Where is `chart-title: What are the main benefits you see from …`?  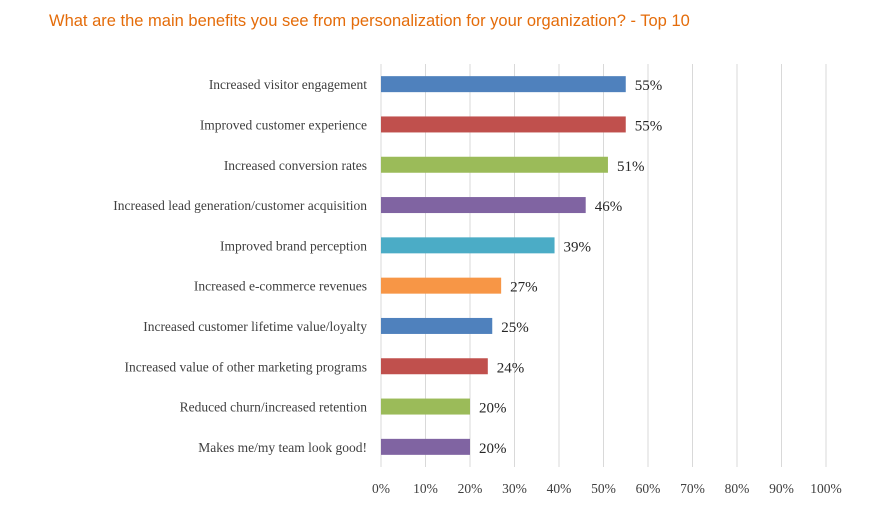 chart-title: What are the main benefits you see from … is located at coordinates (369, 21).